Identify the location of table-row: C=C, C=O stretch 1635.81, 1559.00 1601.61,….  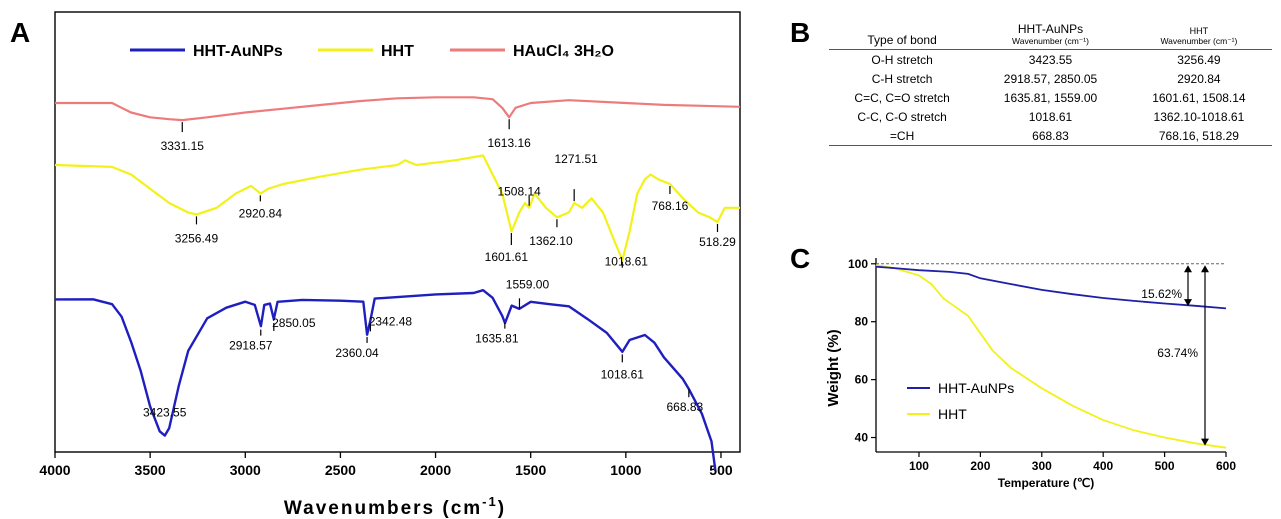
(1050, 97).